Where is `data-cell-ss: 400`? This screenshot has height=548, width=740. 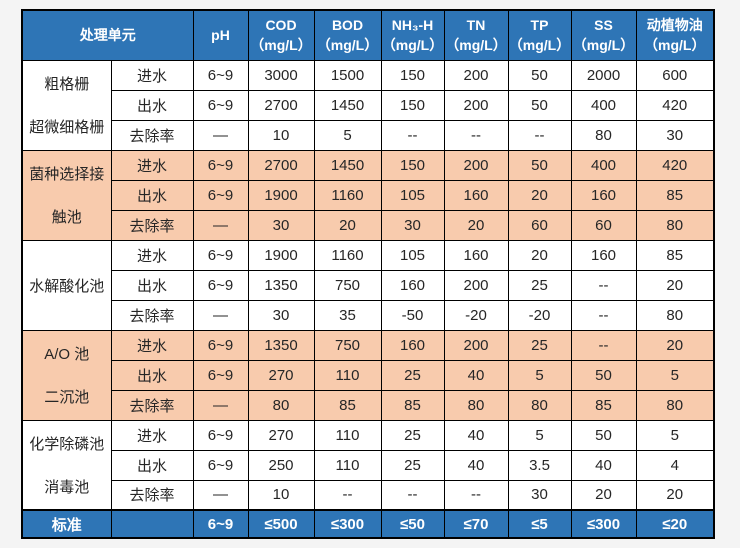 data-cell-ss: 400 is located at coordinates (603, 165).